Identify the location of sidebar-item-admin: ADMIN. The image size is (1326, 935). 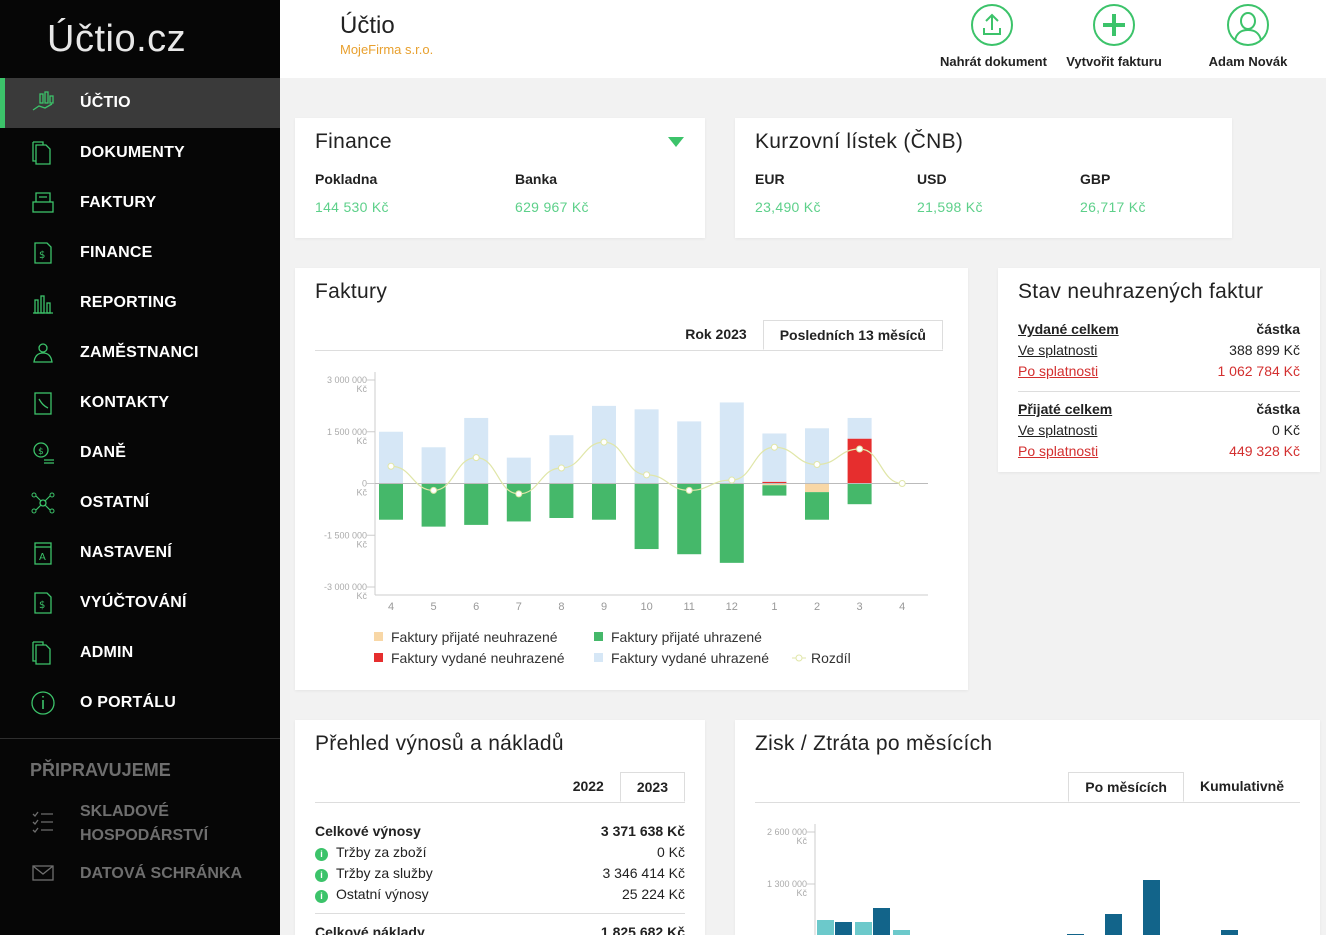
(140, 653).